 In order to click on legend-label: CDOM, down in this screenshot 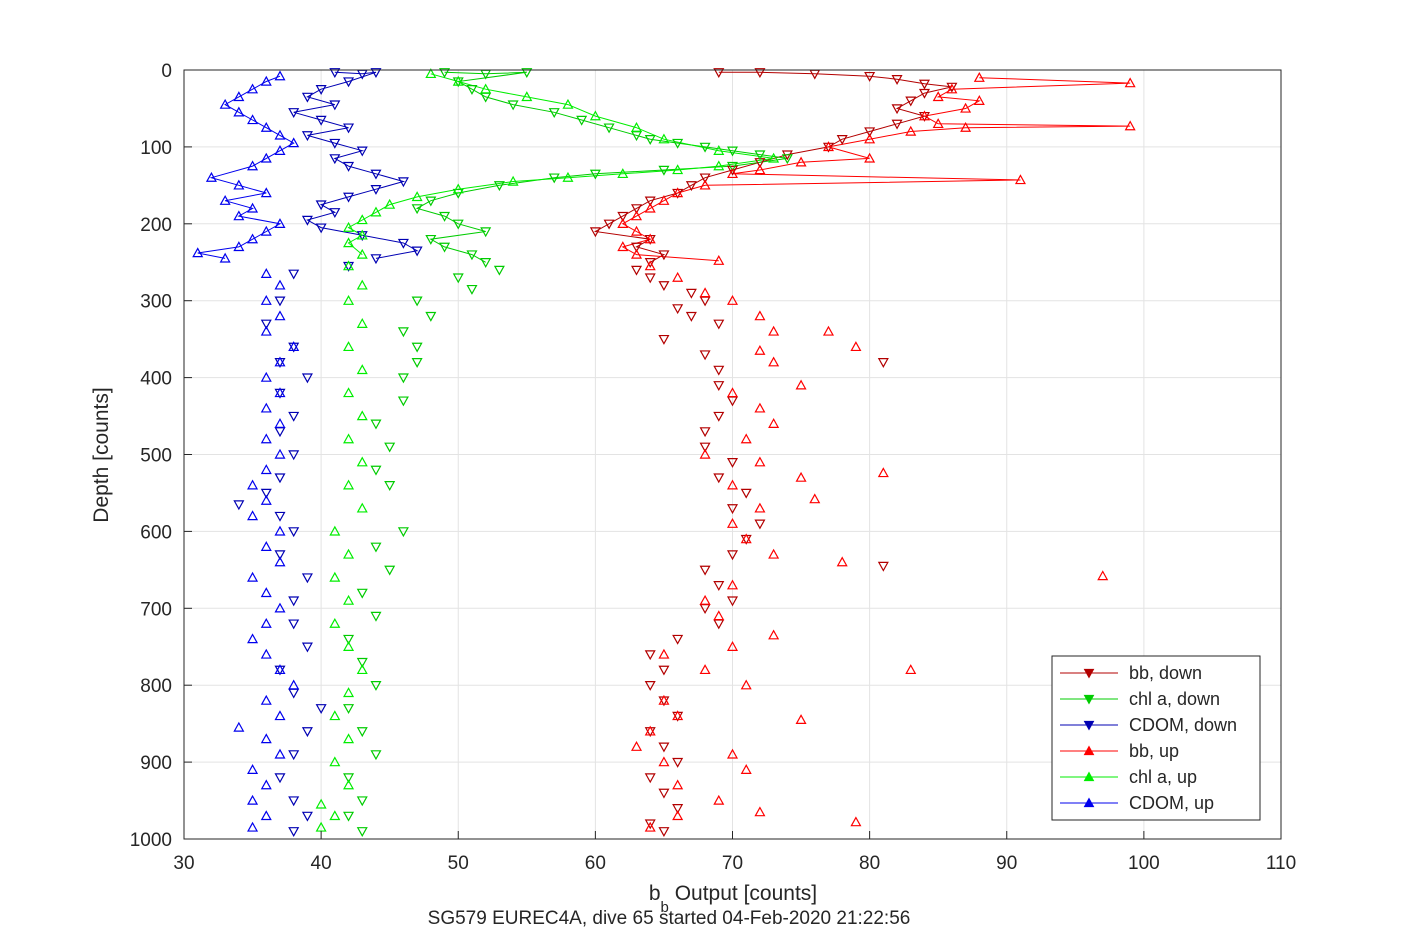, I will do `click(1183, 725)`.